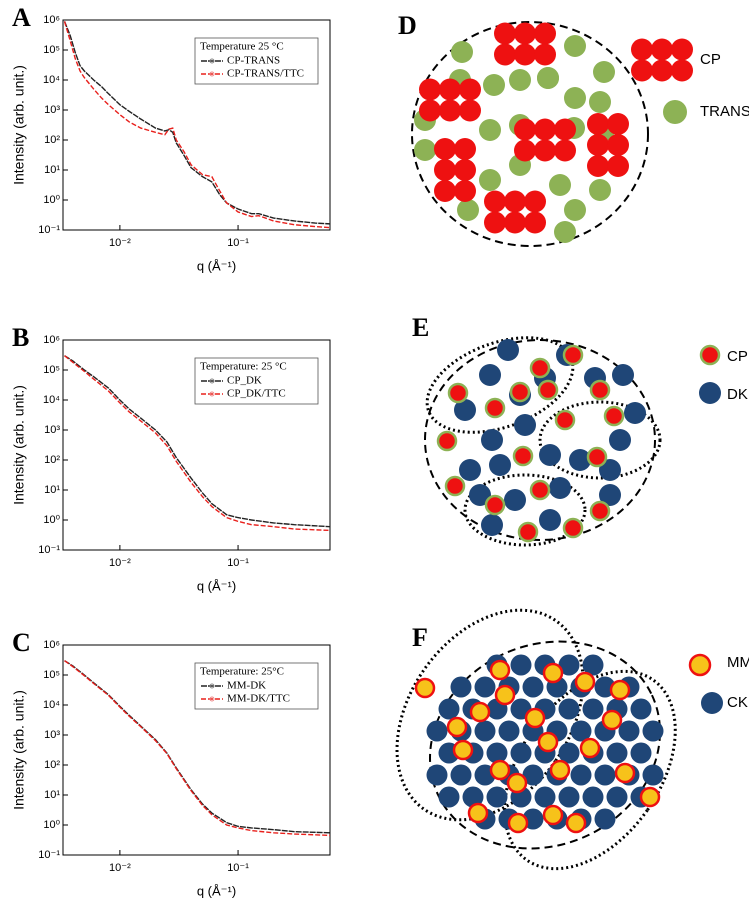 This screenshot has width=749, height=903. What do you see at coordinates (243, 367) in the screenshot?
I see `legend-title: Temperature: 25 °C` at bounding box center [243, 367].